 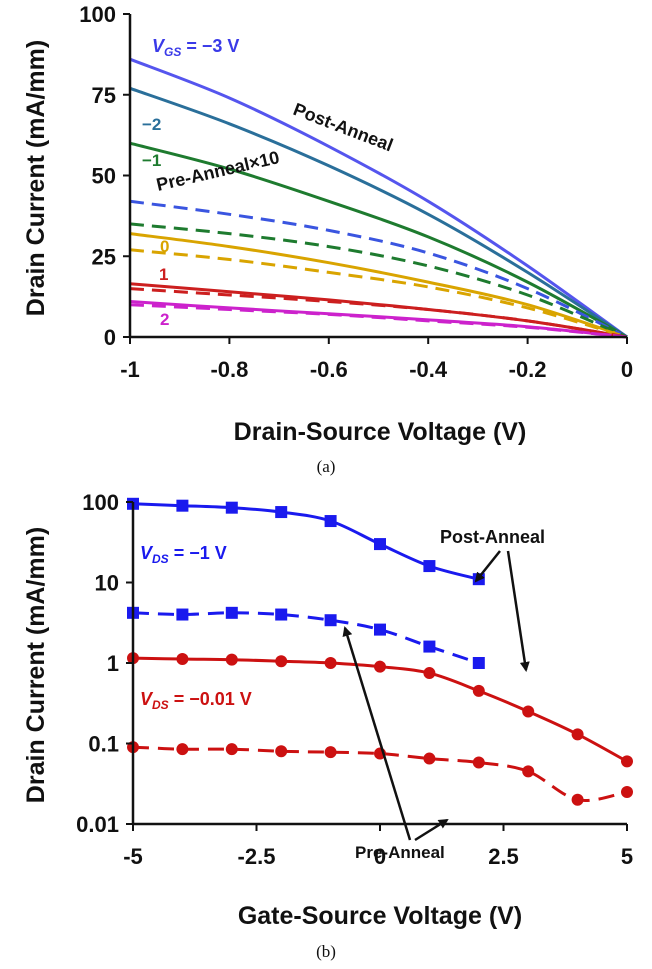 What do you see at coordinates (163, 274) in the screenshot?
I see `chart-a-gate-label-1: 1` at bounding box center [163, 274].